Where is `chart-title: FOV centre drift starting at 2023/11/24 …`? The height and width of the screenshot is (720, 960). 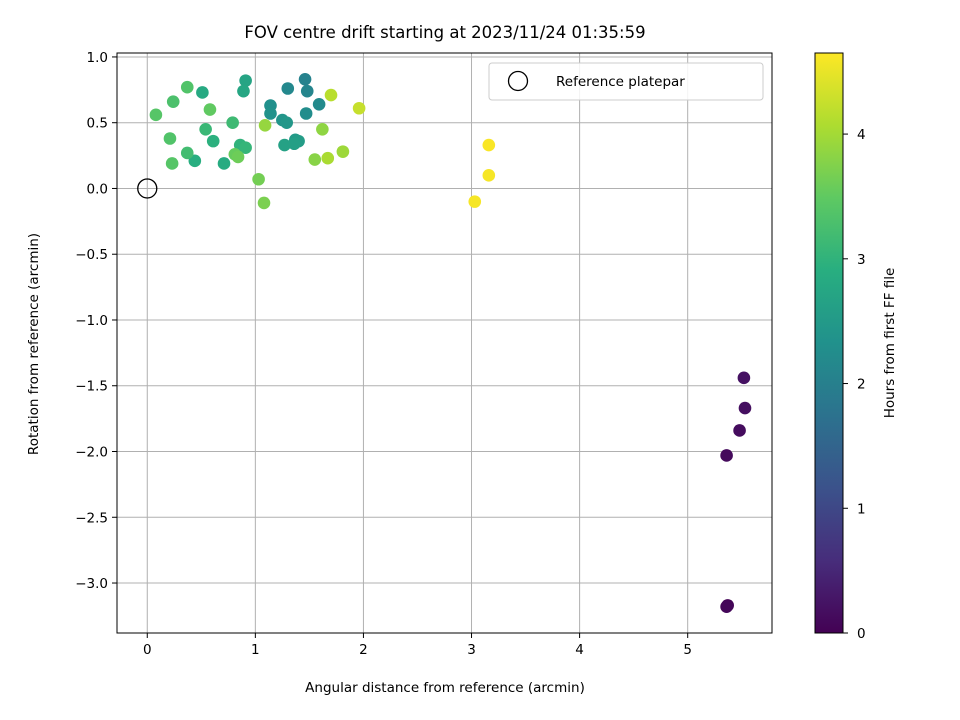
chart-title: FOV centre drift starting at 2023/11/24 … is located at coordinates (444, 32).